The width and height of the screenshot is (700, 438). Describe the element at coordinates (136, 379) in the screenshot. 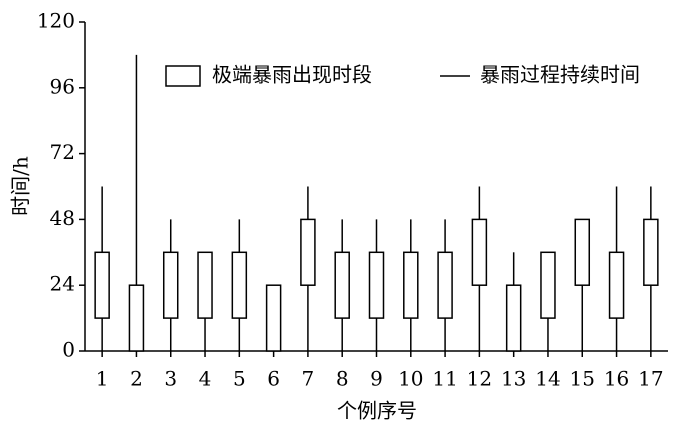

I see `x-tick-label: 2` at that location.